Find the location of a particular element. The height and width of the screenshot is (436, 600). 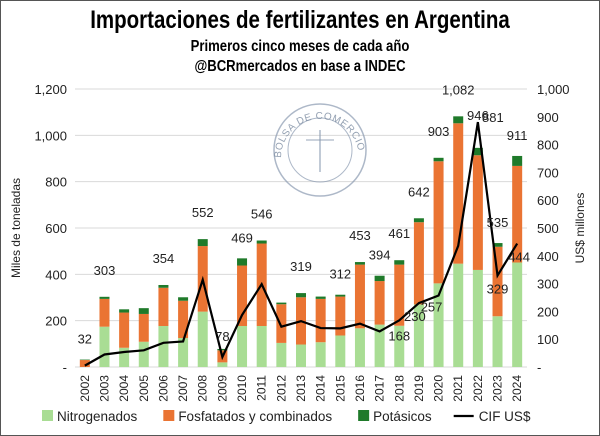

bar-pot-sicos-2022 is located at coordinates (477, 151).